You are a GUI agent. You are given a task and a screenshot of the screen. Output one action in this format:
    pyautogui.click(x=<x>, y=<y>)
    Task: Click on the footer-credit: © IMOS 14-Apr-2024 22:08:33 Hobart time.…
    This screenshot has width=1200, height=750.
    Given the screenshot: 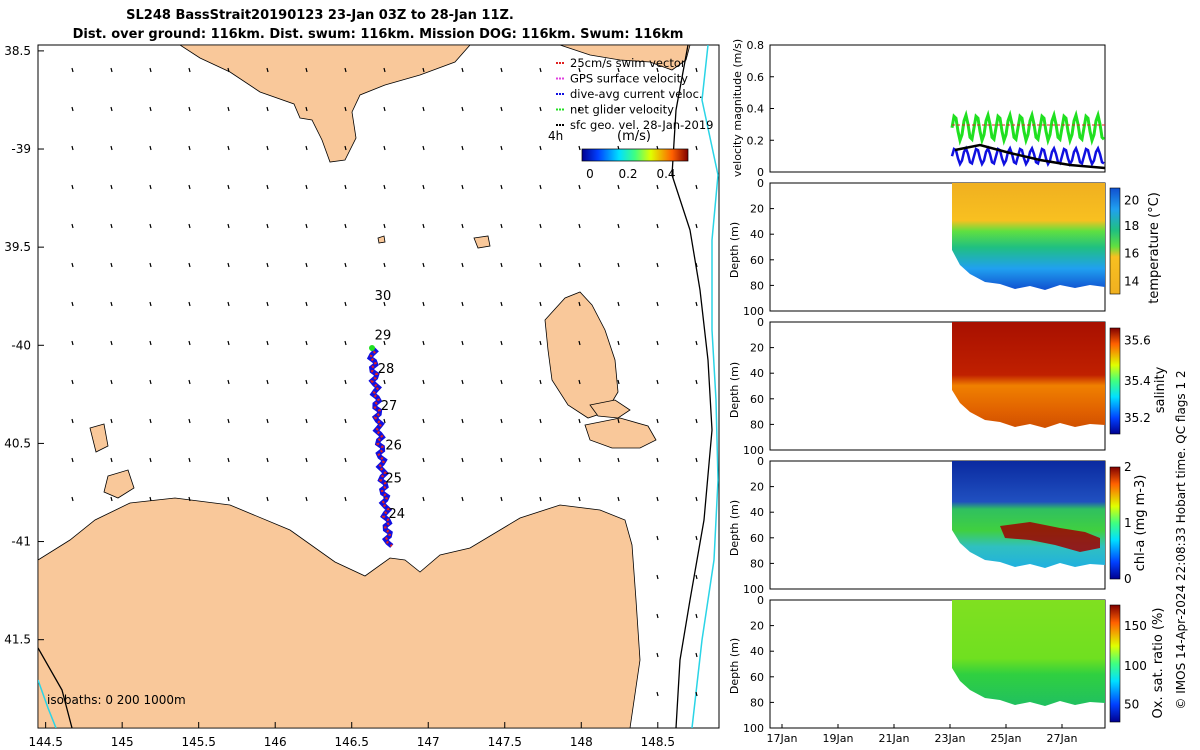 What is the action you would take?
    pyautogui.click(x=1181, y=539)
    